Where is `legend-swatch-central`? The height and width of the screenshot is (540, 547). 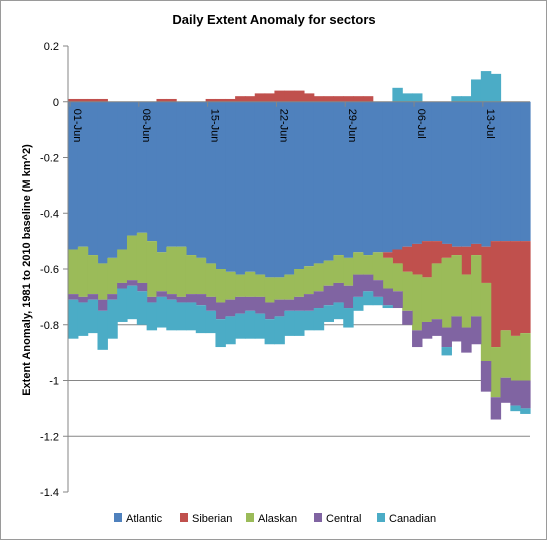
legend-swatch-central is located at coordinates (318, 517).